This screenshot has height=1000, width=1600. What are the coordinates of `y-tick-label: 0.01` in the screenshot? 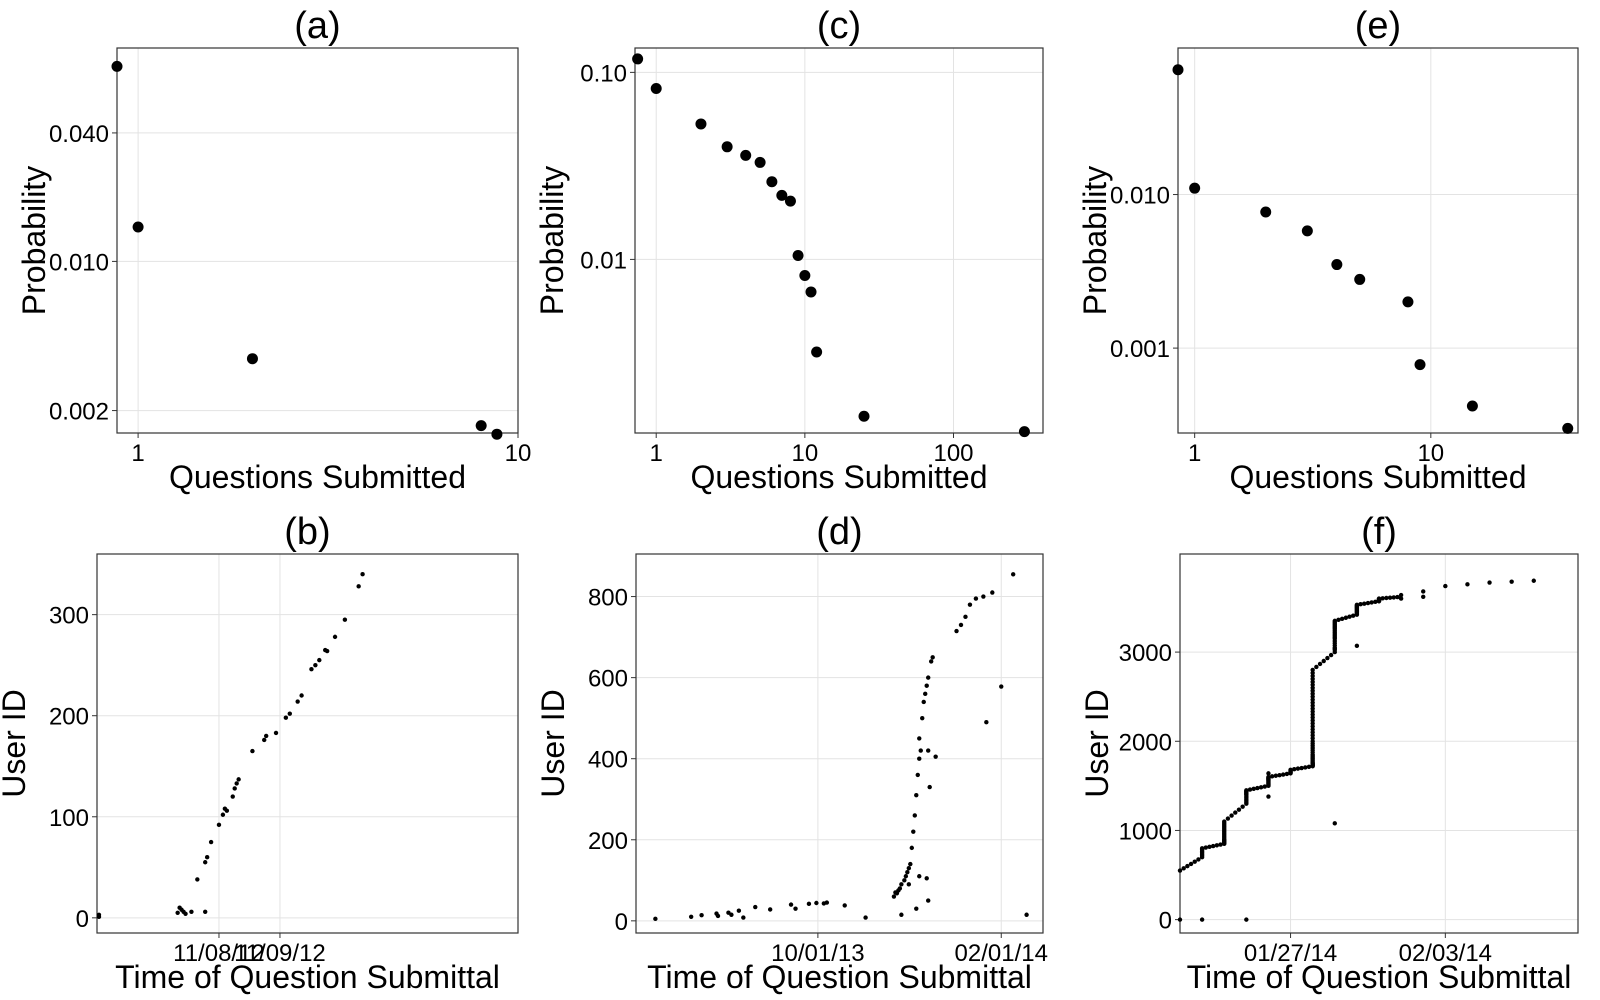 It's located at (603, 260).